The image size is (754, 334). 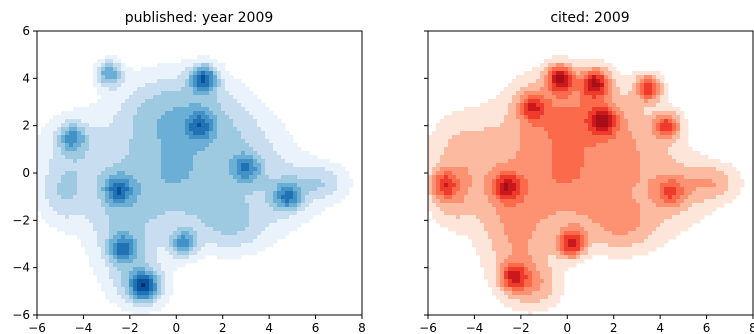 What do you see at coordinates (21, 315) in the screenshot?
I see `y-tick-label: −6` at bounding box center [21, 315].